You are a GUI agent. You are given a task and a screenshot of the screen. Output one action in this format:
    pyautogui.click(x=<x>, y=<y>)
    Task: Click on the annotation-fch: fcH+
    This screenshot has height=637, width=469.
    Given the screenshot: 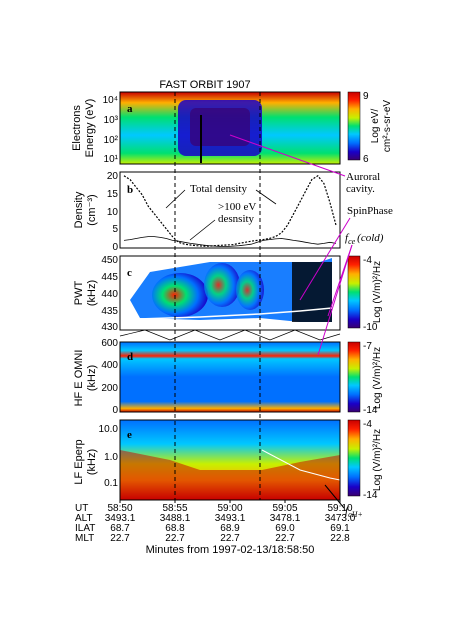 What is the action you would take?
    pyautogui.click(x=354, y=512)
    